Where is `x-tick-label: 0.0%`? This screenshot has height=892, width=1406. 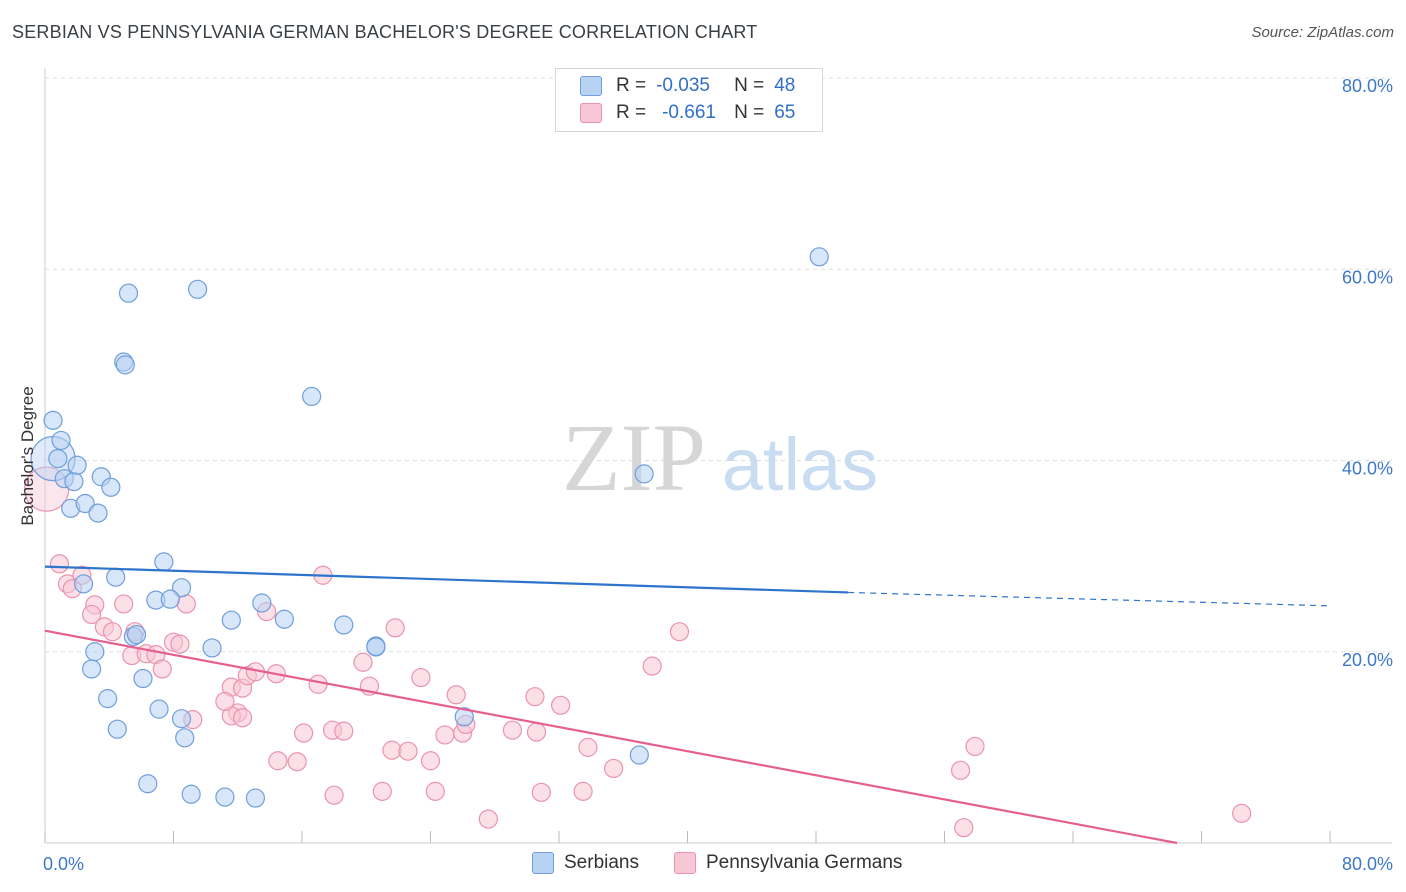 x-tick-label: 0.0% is located at coordinates (63, 864).